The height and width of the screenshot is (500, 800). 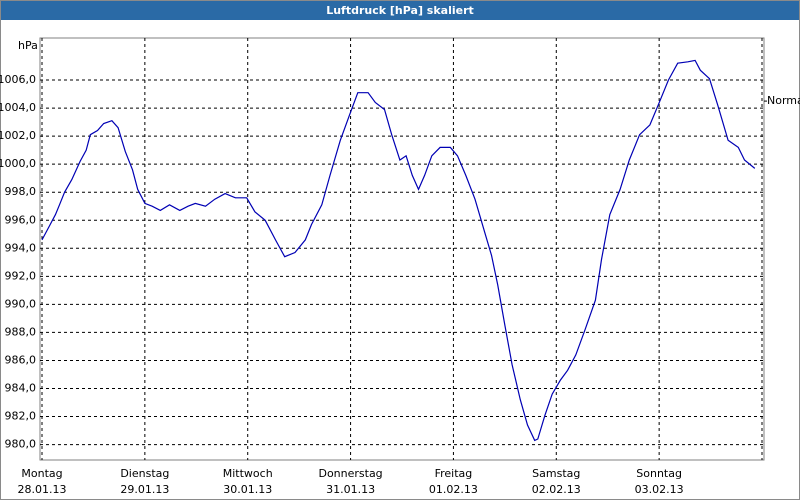 I want to click on y-tick-label: 982,0, so click(x=21, y=416).